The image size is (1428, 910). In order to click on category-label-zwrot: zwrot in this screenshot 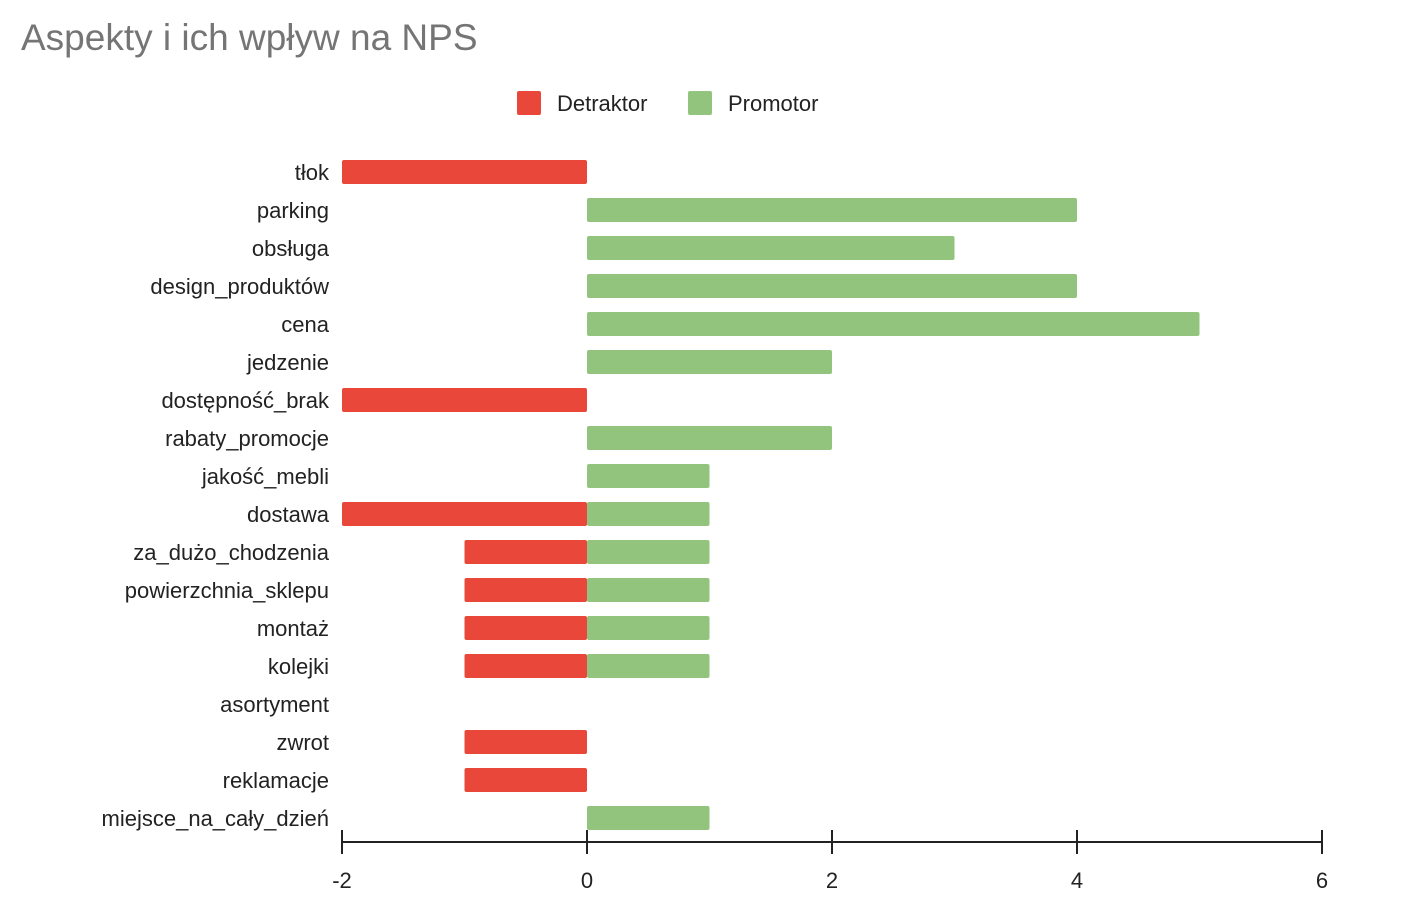, I will do `click(302, 742)`.